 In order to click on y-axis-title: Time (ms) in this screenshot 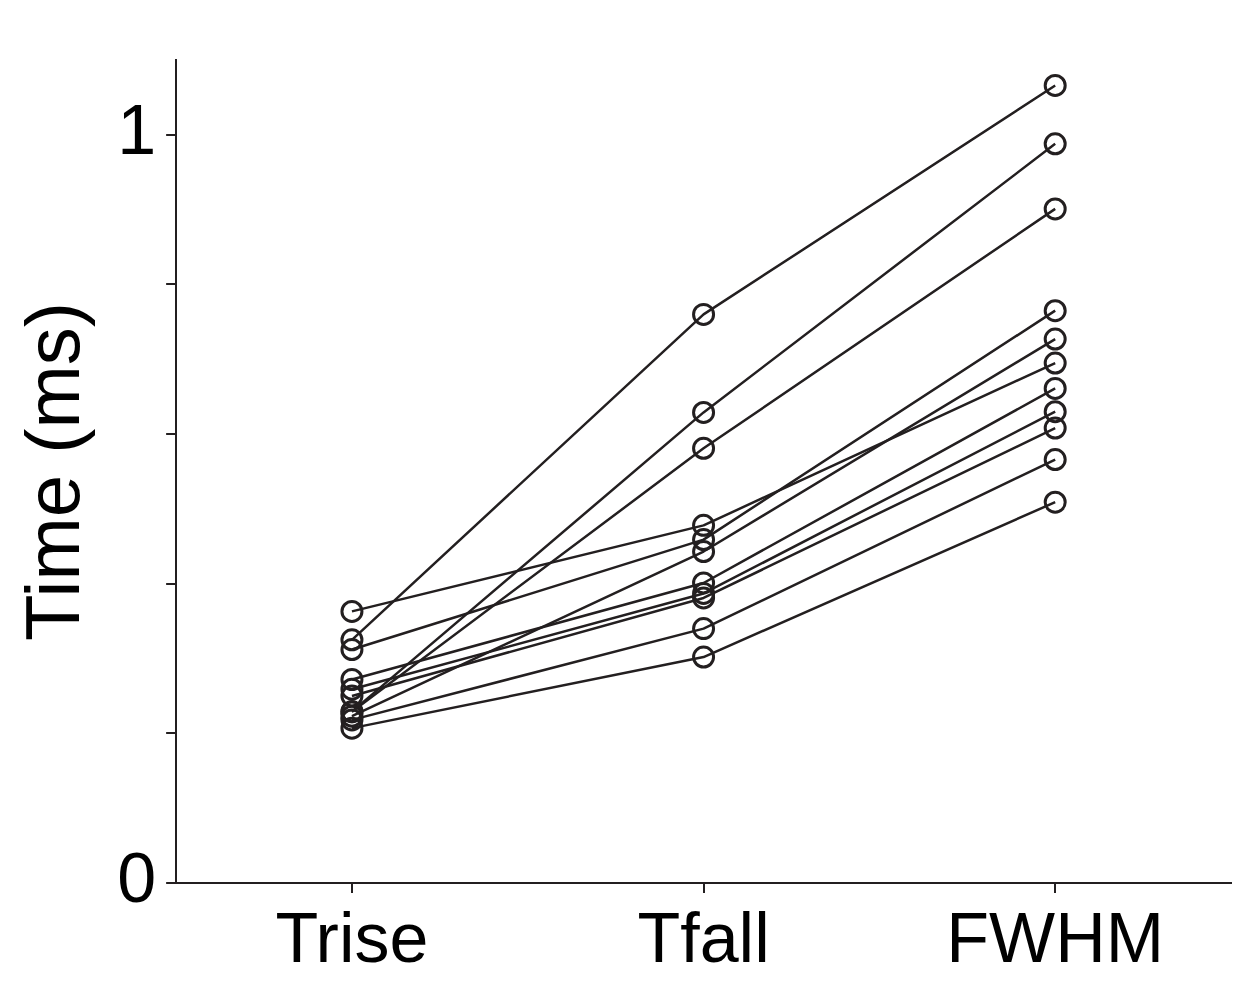, I will do `click(52, 471)`.